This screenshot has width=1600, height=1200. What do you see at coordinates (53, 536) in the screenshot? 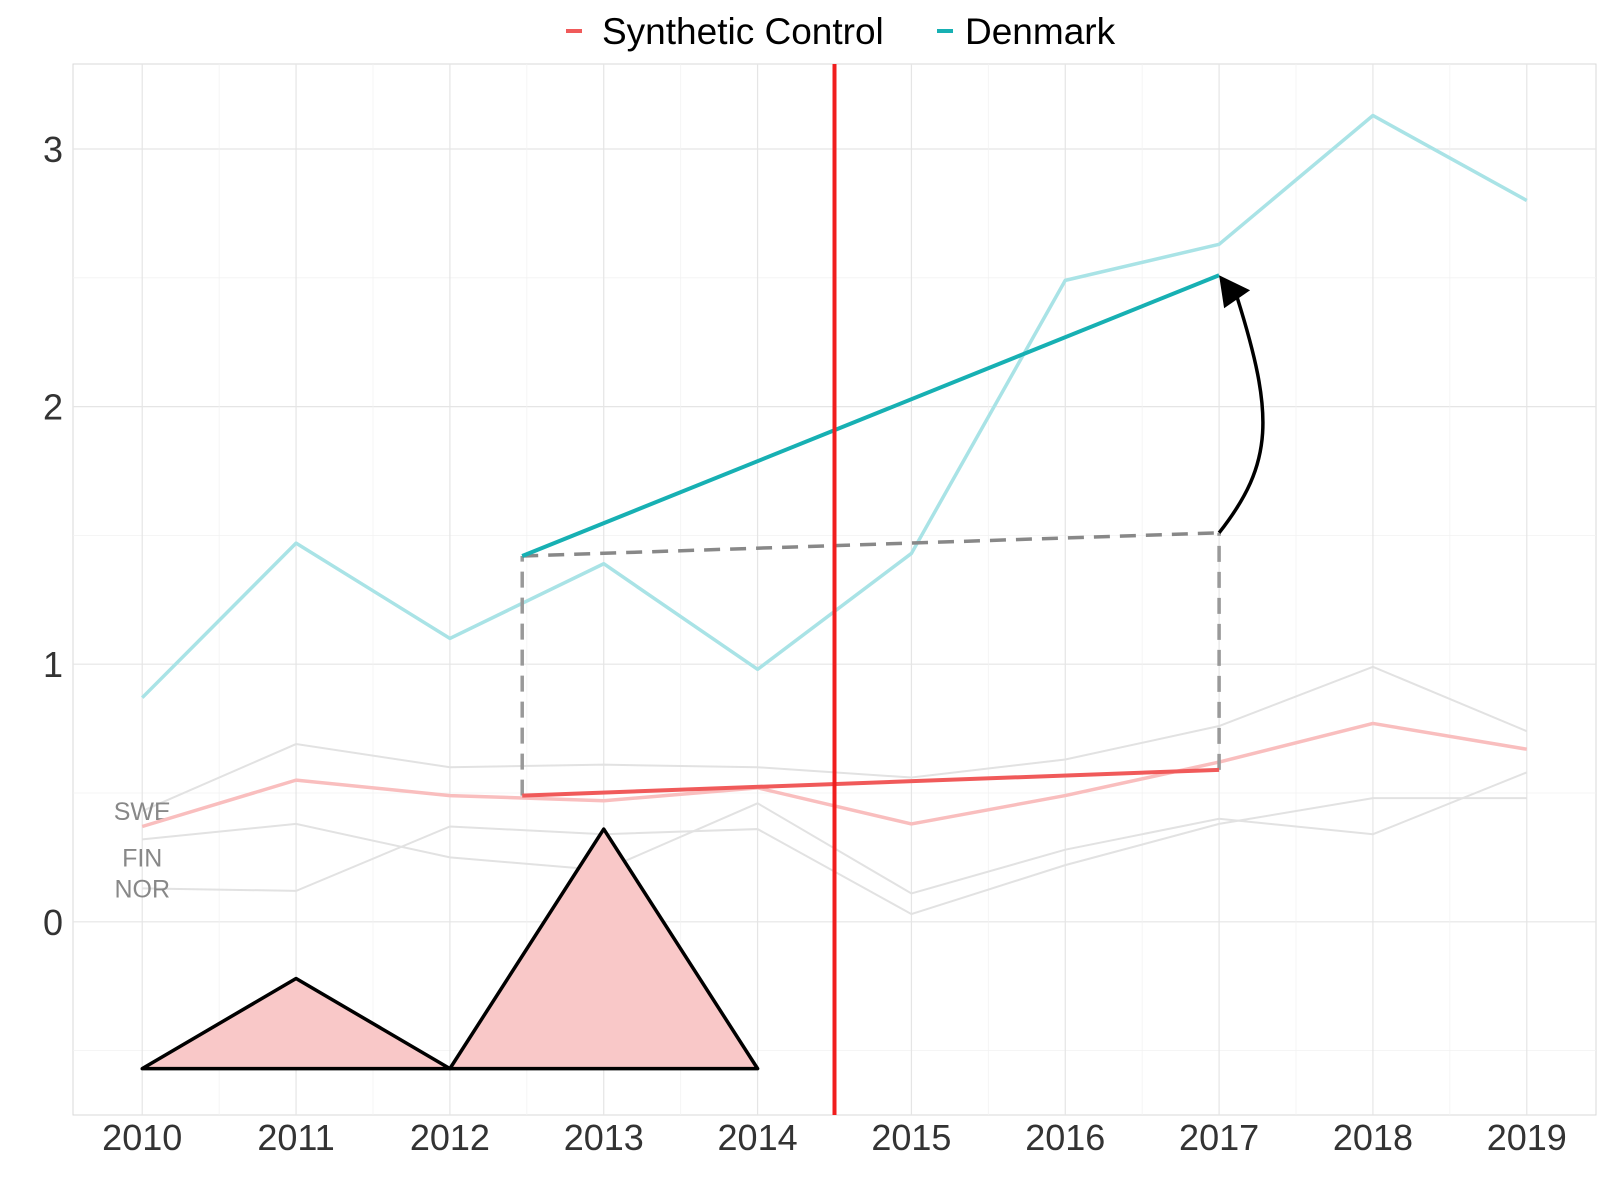
I see `y-axis-ticks: 0 1 2 3` at bounding box center [53, 536].